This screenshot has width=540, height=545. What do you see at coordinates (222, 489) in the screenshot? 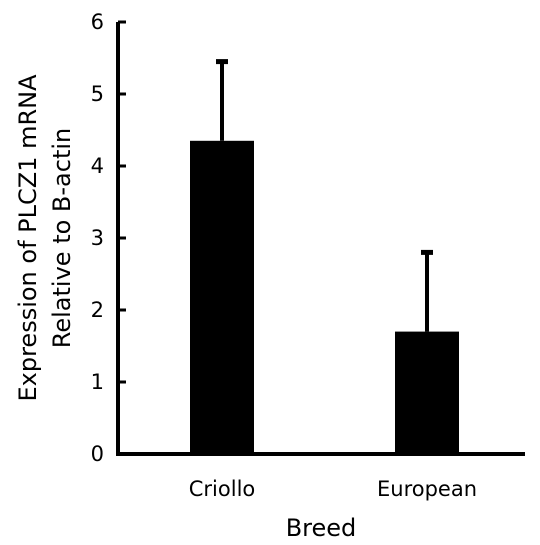
I see `x-category-label: Criollo` at bounding box center [222, 489].